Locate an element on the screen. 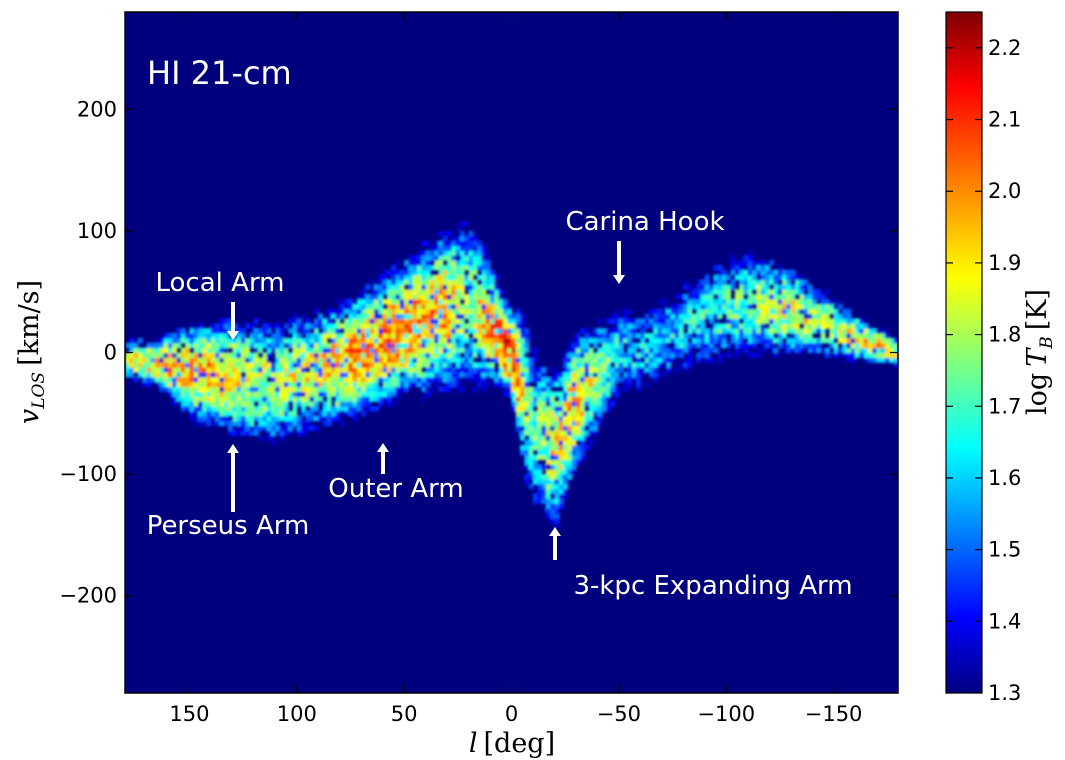 Image resolution: width=1065 pixels, height=760 pixels. chart-title: HI 21-cm is located at coordinates (219, 73).